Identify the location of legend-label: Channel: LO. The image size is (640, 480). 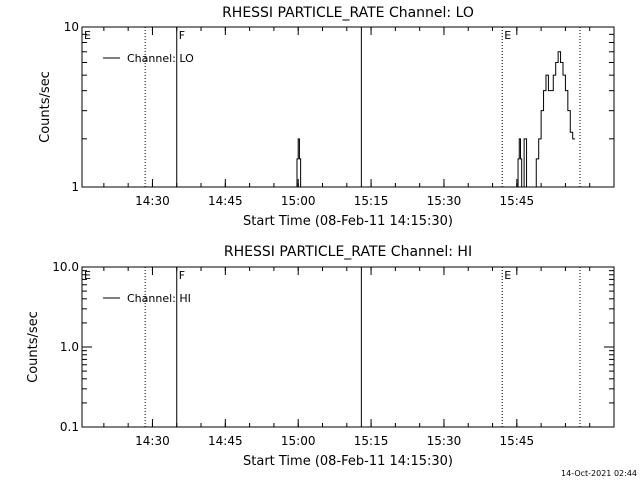
(160, 58).